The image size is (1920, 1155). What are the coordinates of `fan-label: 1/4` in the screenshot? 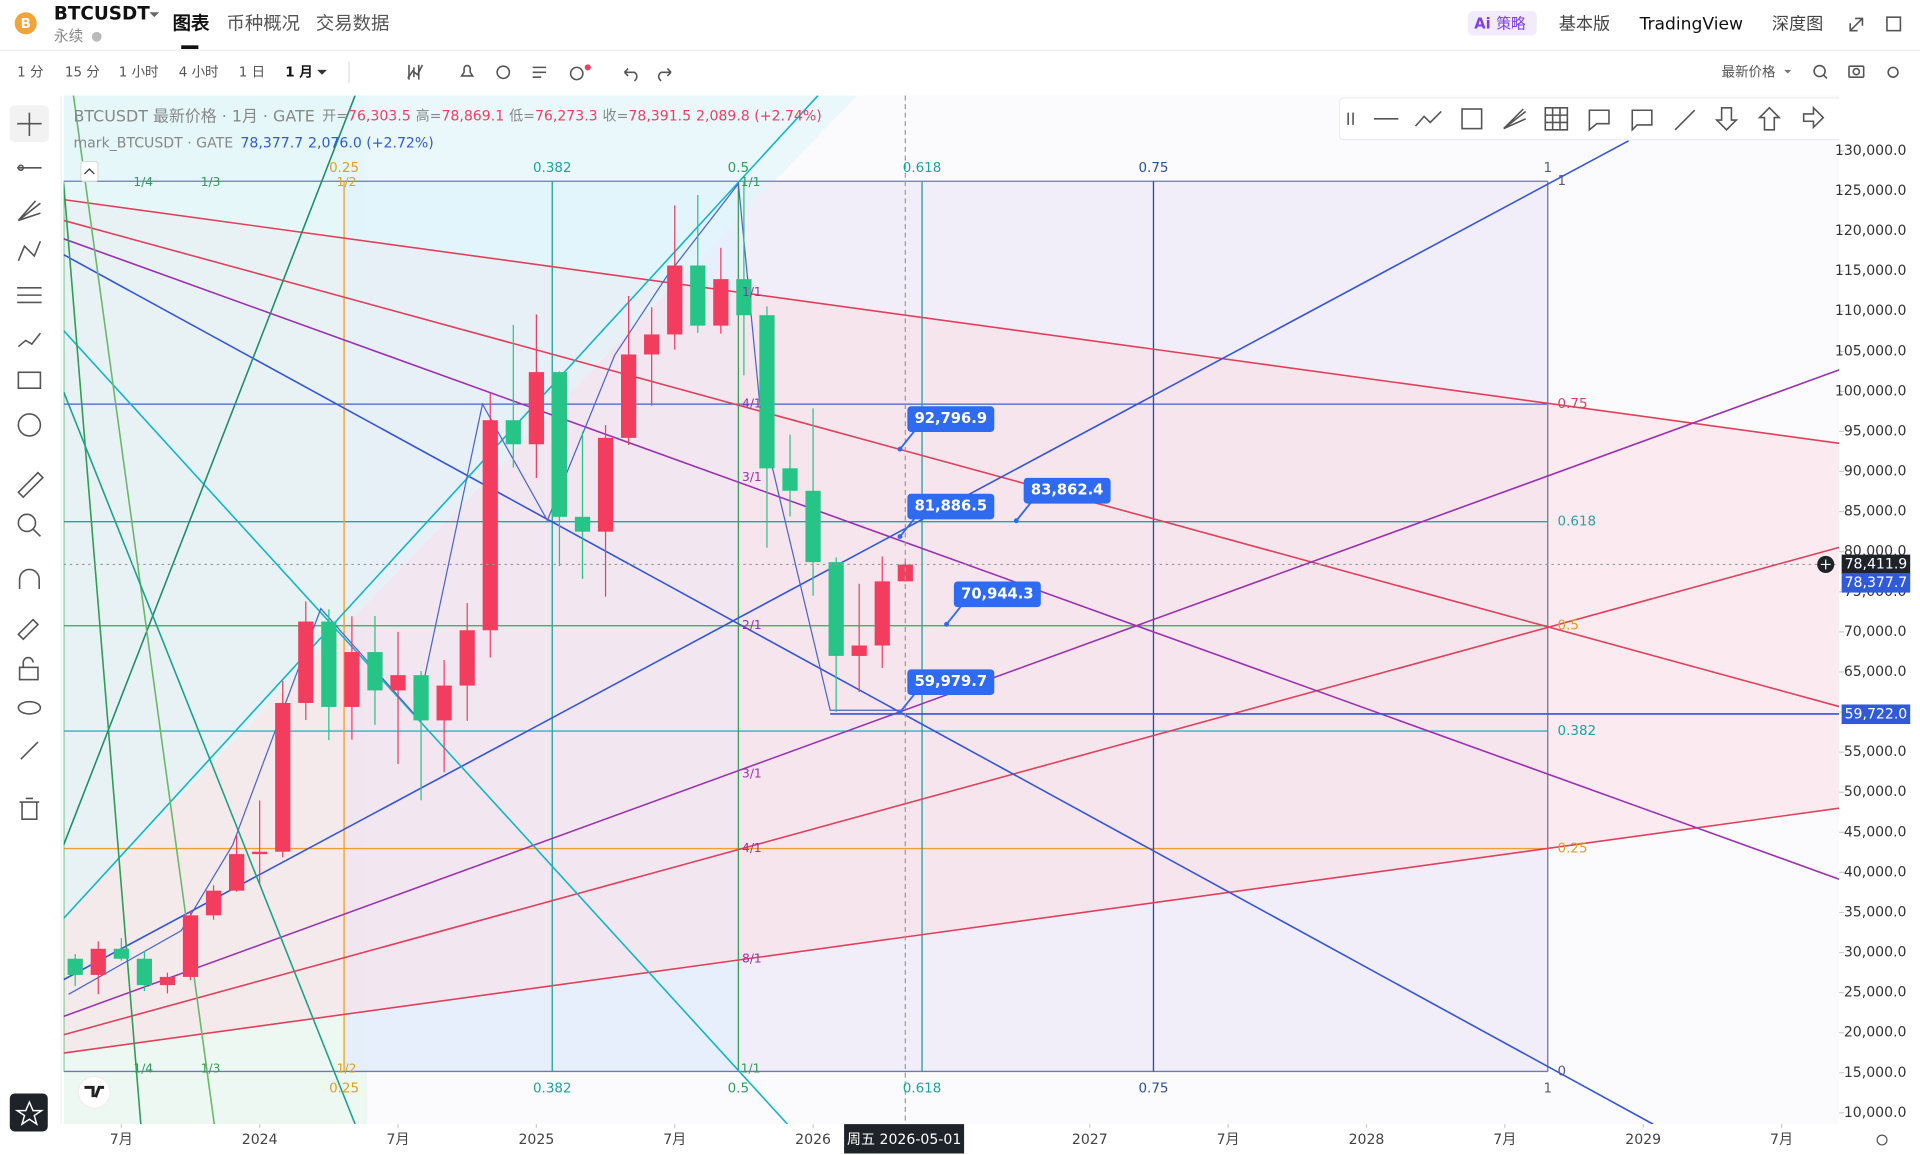 It's located at (143, 1069).